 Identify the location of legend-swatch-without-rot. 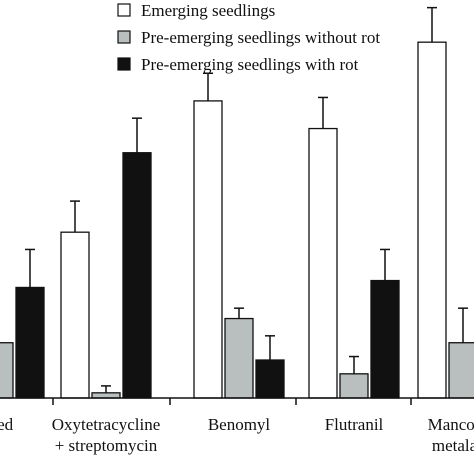
(124, 37).